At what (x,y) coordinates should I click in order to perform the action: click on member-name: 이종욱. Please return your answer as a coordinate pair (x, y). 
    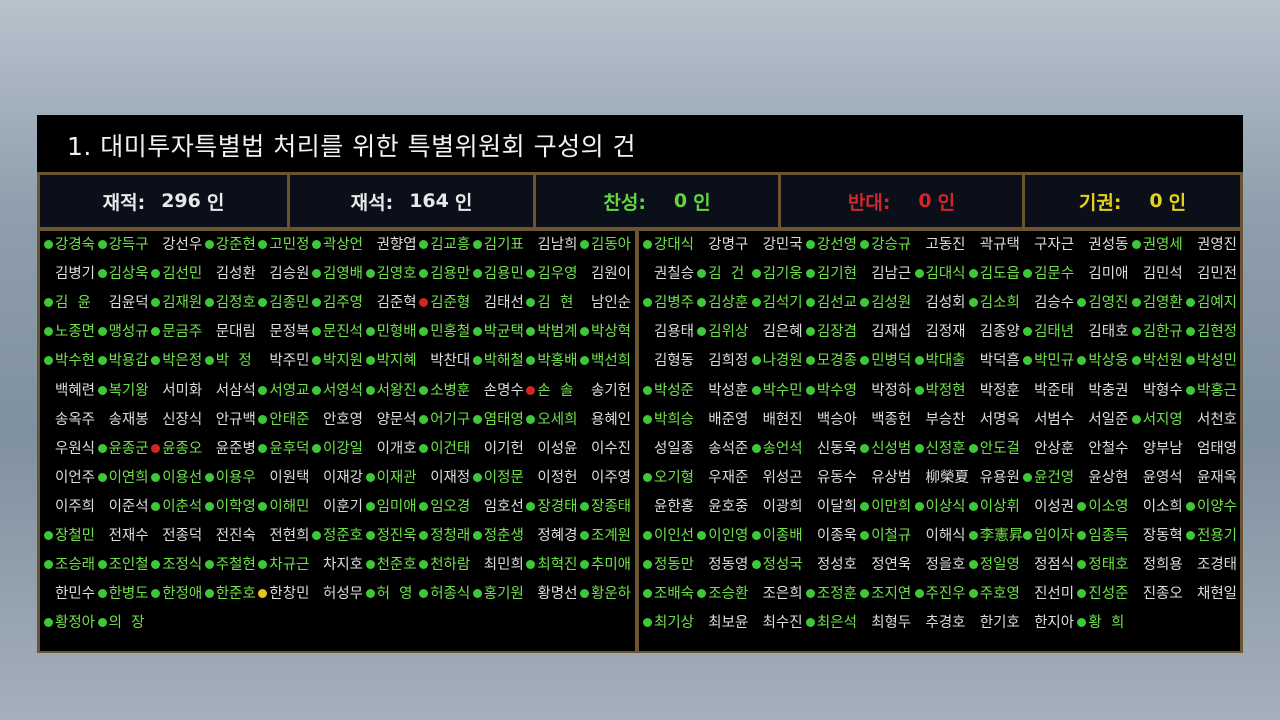
    Looking at the image, I should click on (836, 536).